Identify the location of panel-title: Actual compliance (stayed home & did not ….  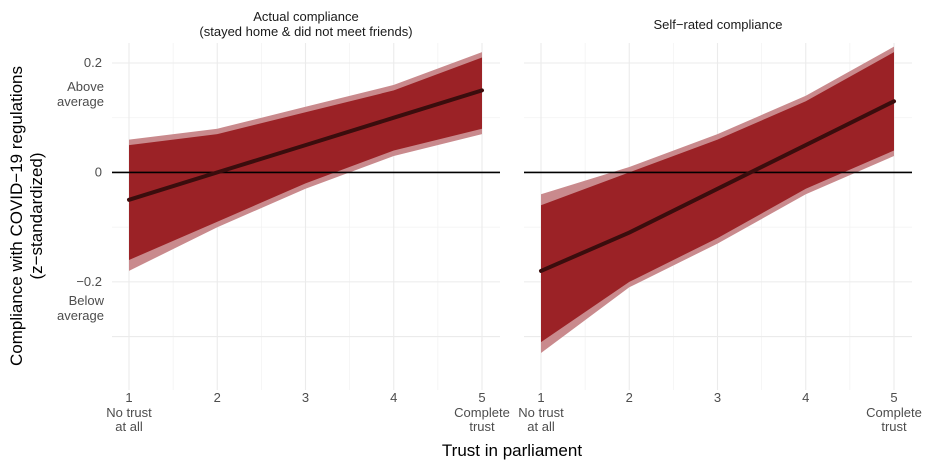
(305, 24).